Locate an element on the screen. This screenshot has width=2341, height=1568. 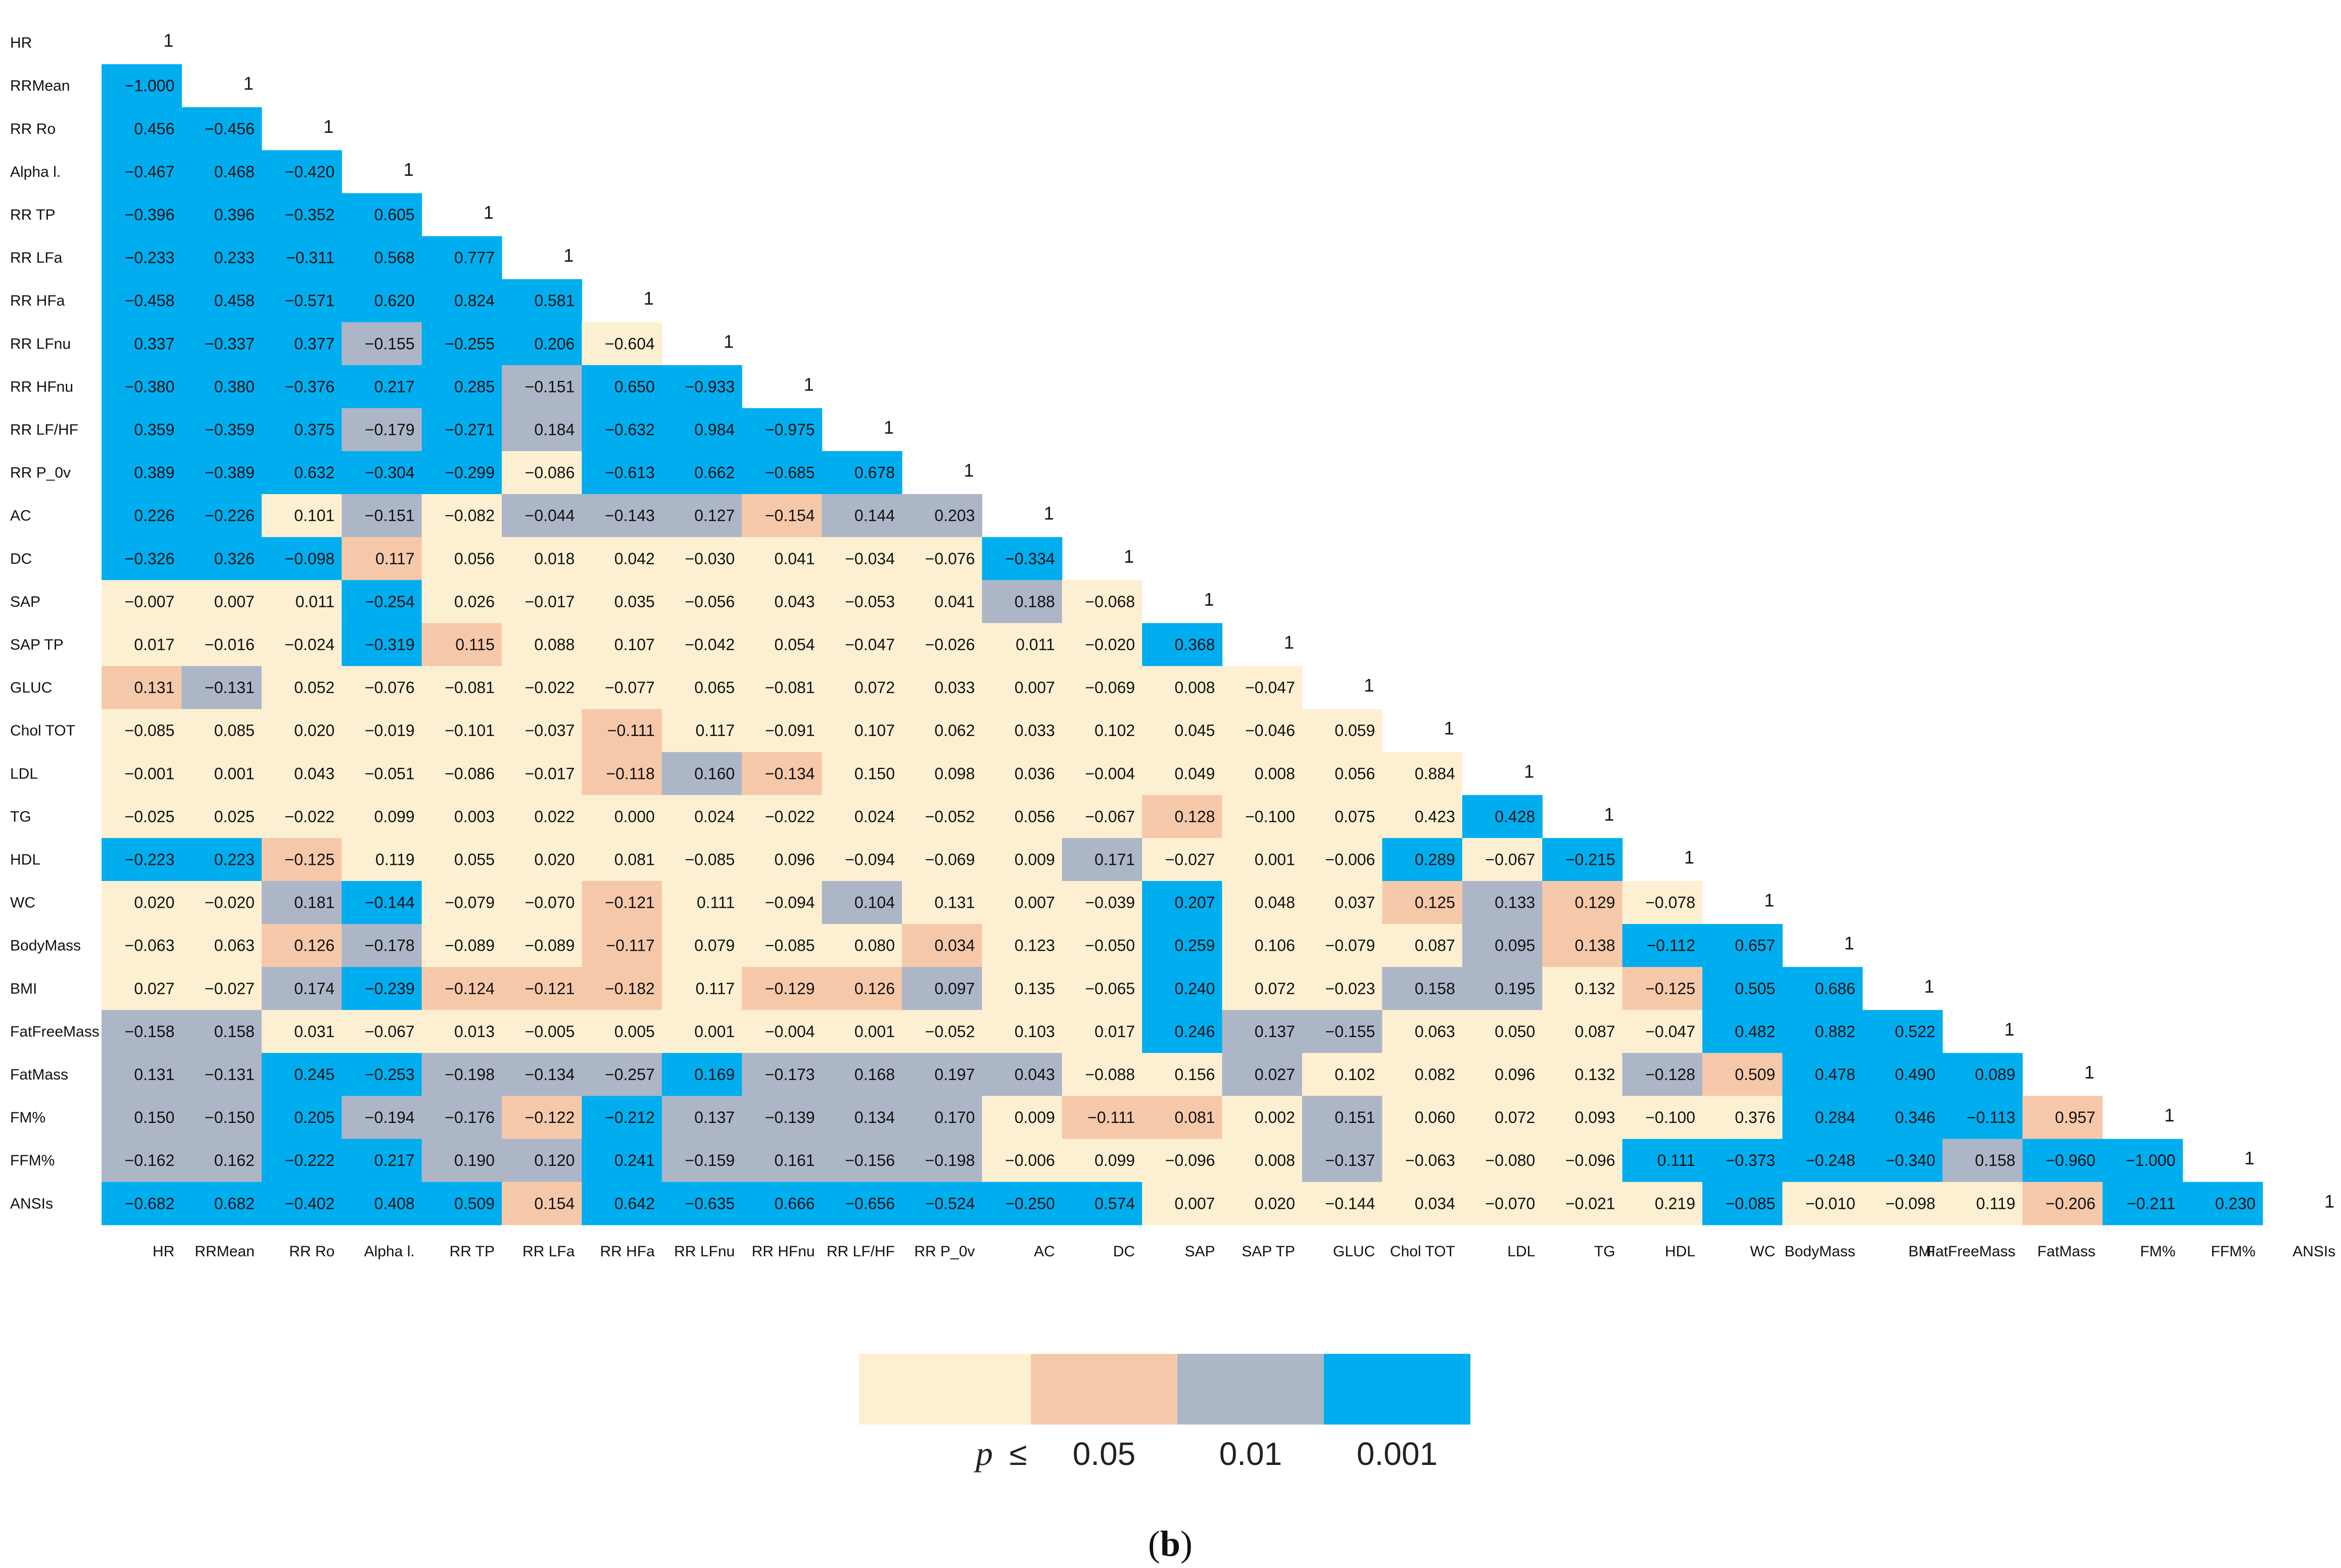
cell-value: −0.085 is located at coordinates (150, 730).